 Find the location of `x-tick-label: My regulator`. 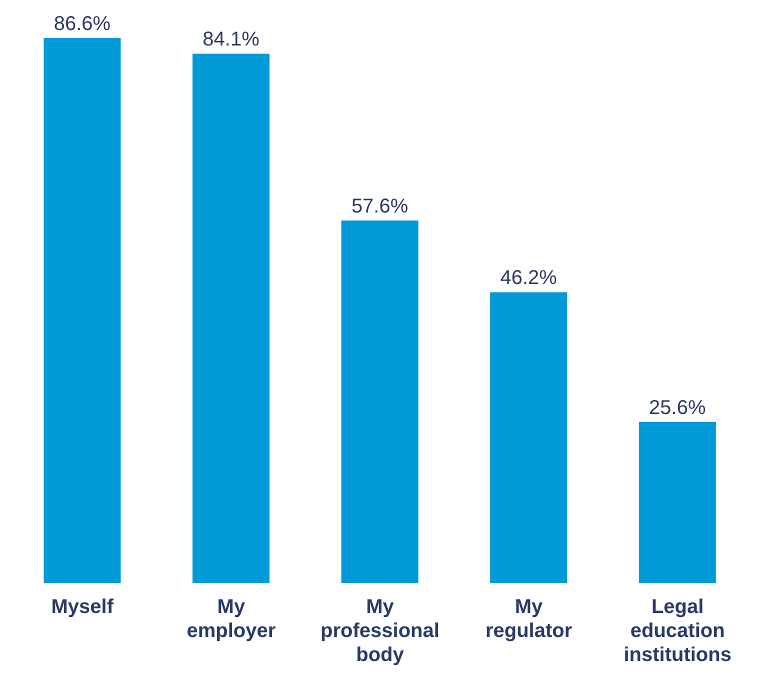

x-tick-label: My regulator is located at coordinates (528, 619).